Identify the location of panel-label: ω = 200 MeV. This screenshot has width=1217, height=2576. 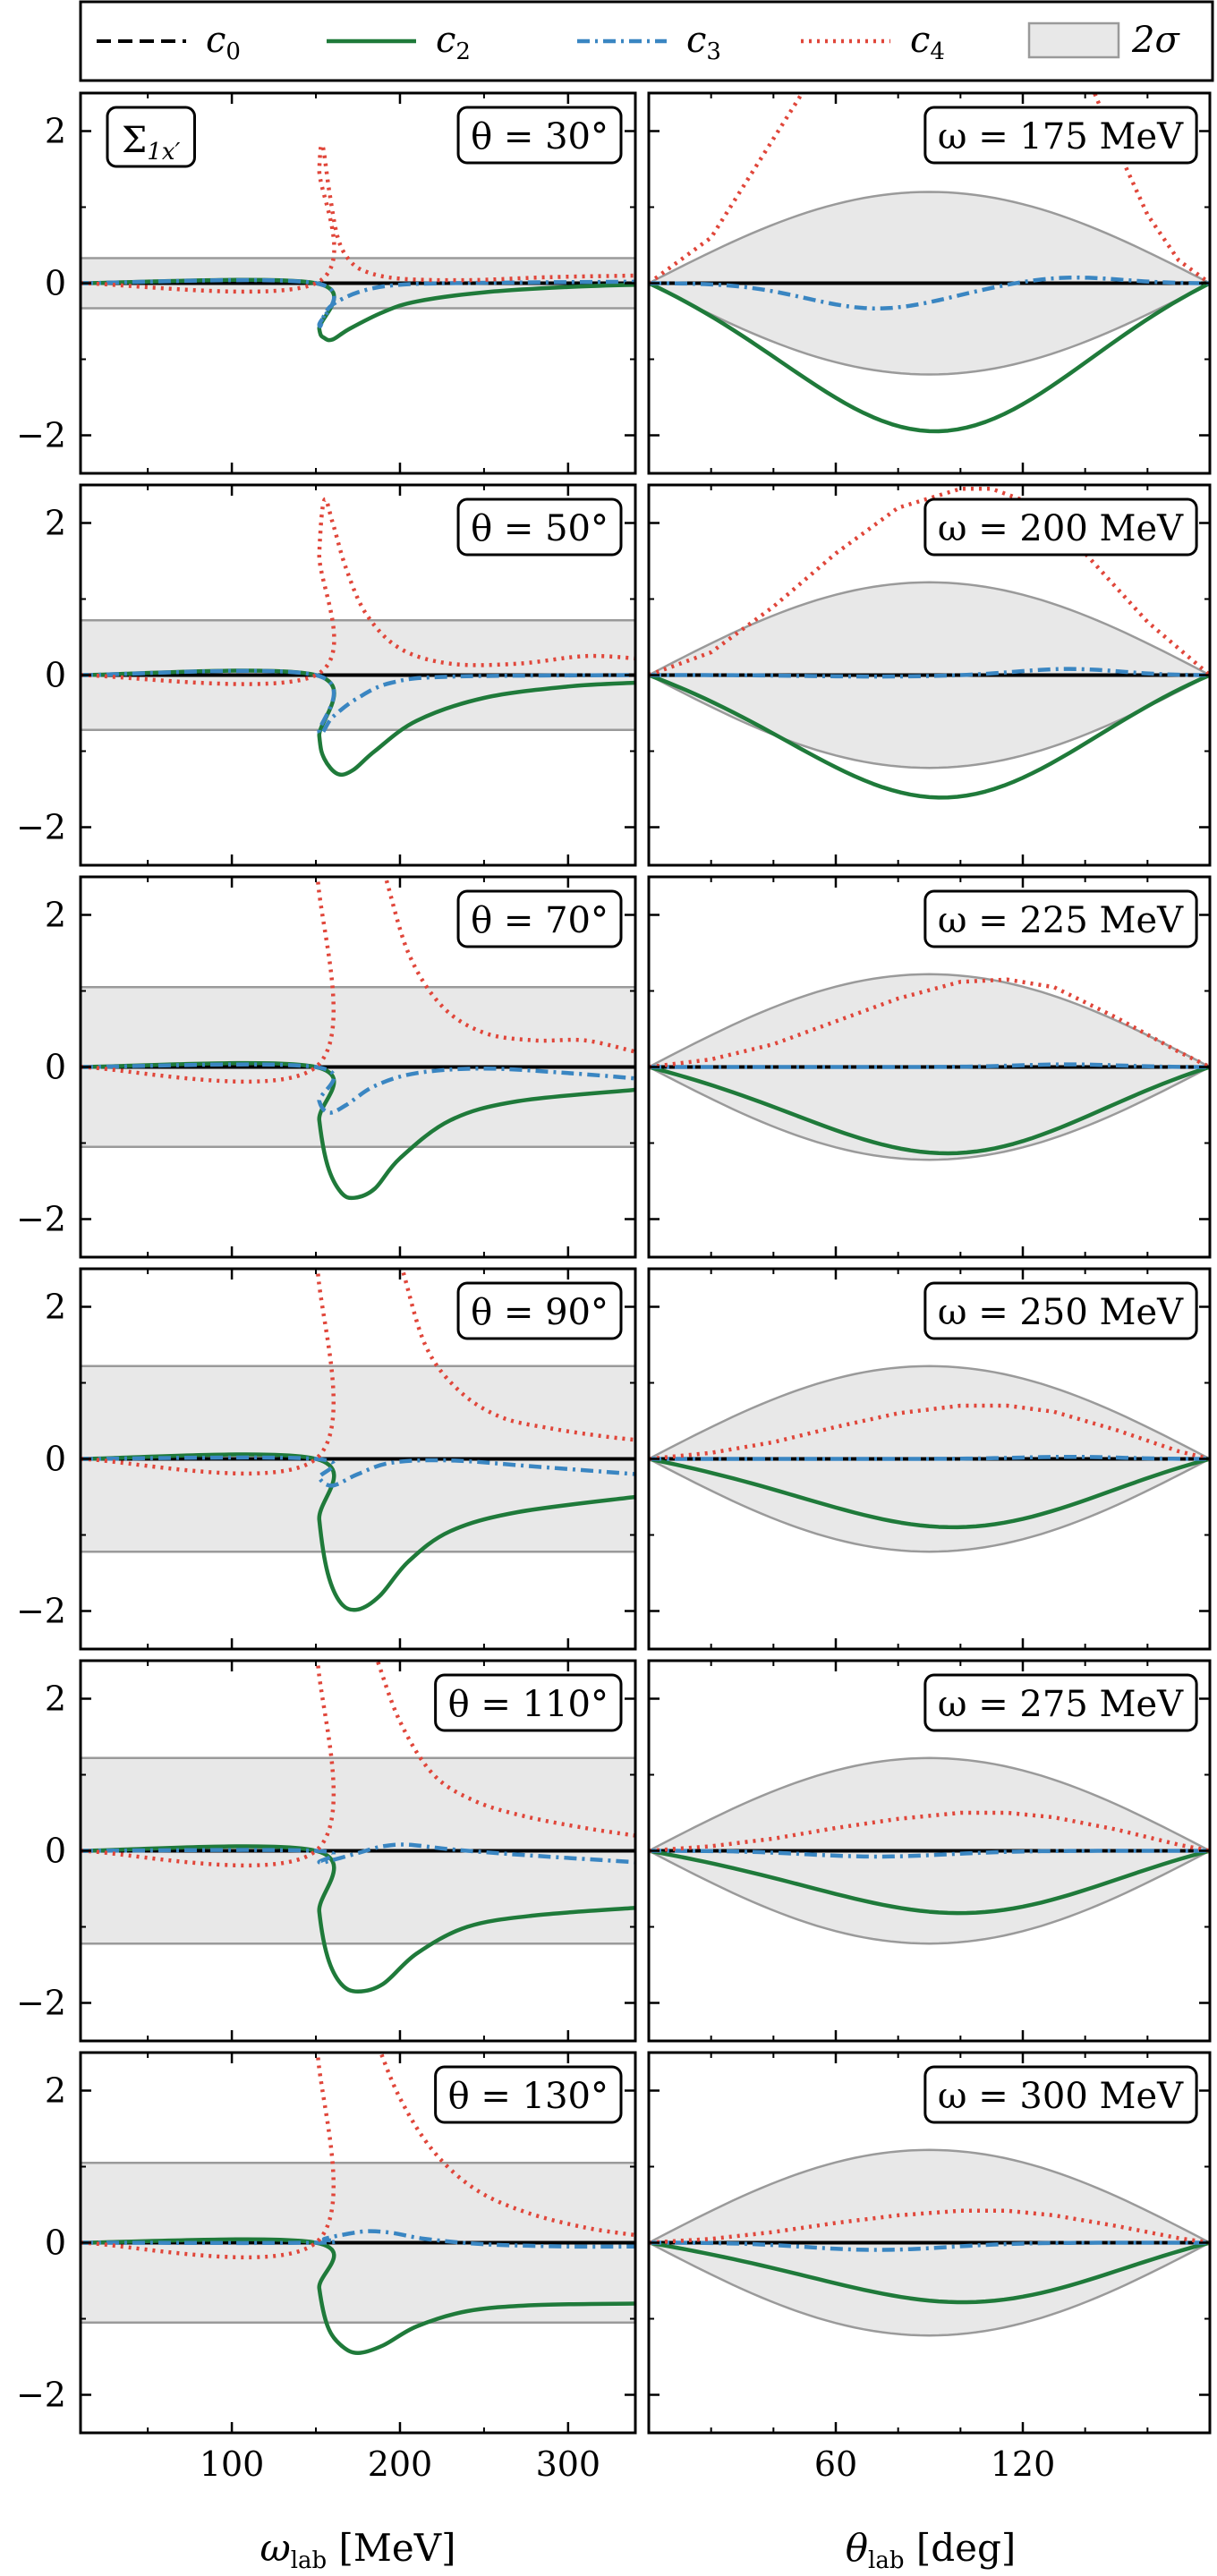
(1061, 528).